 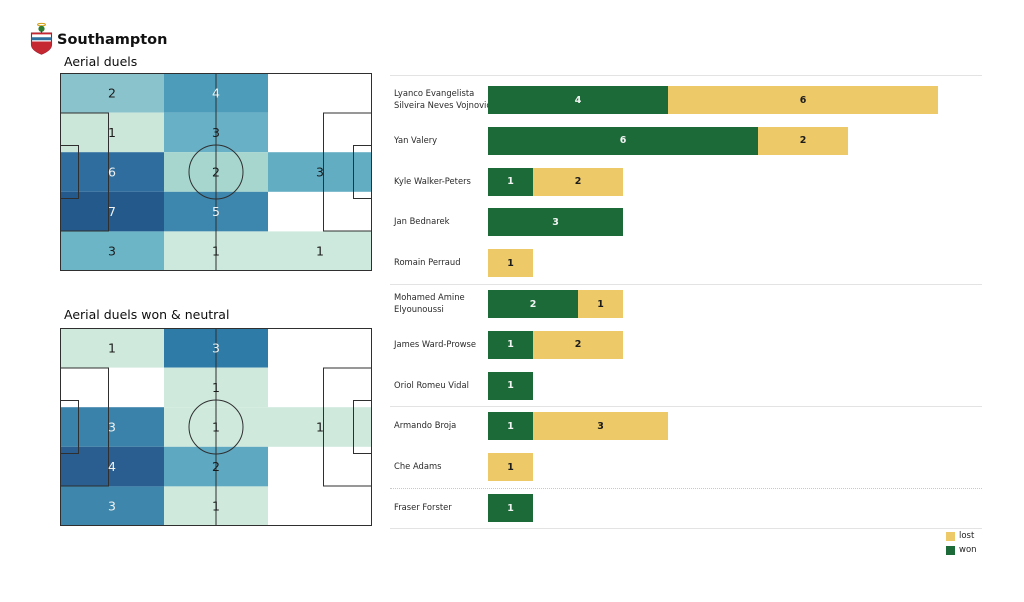 I want to click on team-title: Southampton, so click(x=112, y=40).